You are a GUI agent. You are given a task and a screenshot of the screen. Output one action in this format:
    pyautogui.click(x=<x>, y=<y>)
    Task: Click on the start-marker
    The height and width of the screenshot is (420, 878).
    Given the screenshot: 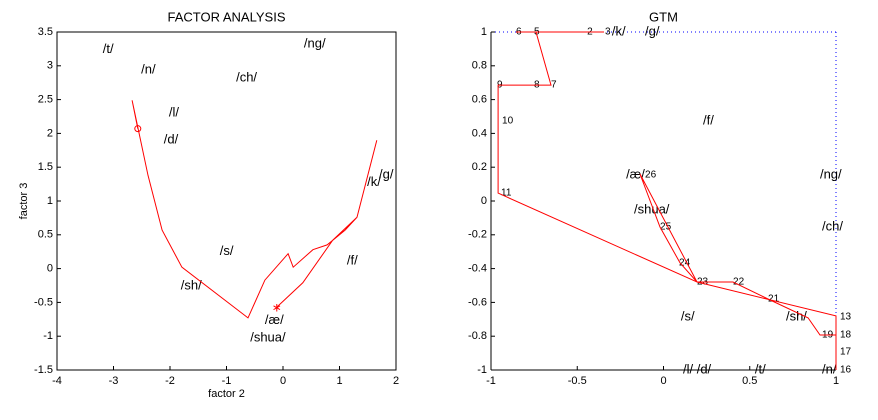 What is the action you would take?
    pyautogui.click(x=138, y=129)
    